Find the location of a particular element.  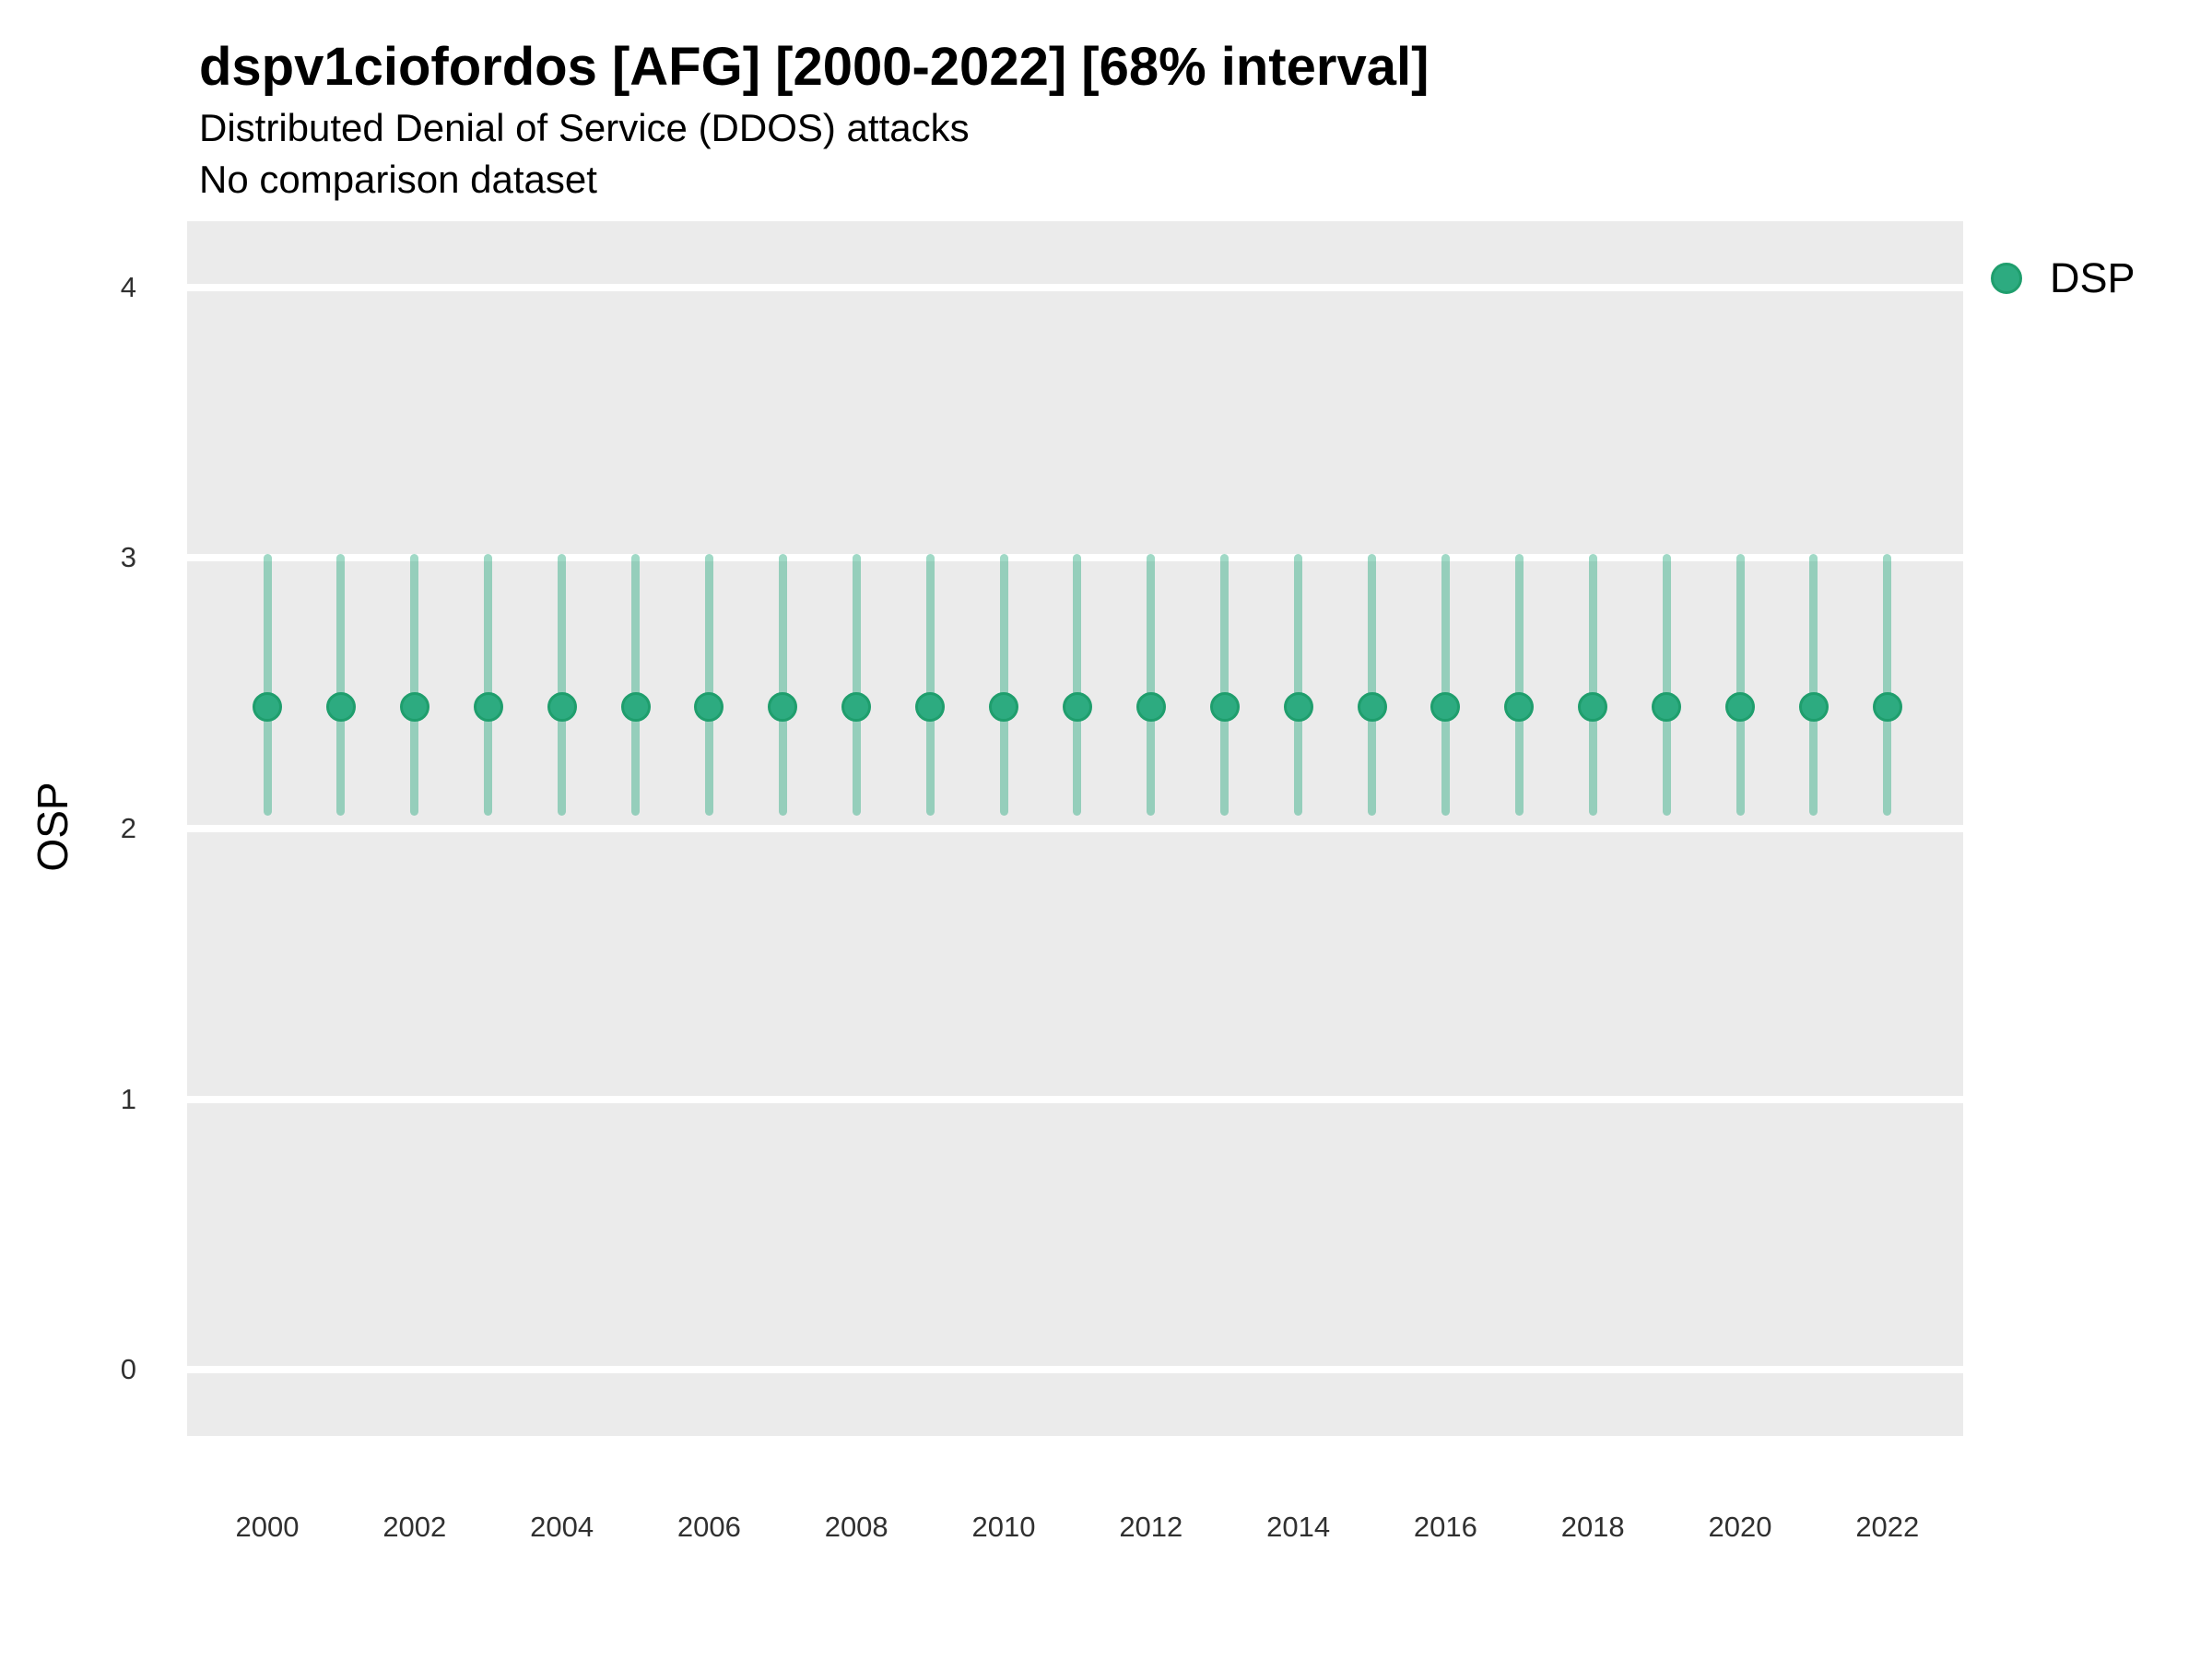

data-point-2011 is located at coordinates (1077, 706).